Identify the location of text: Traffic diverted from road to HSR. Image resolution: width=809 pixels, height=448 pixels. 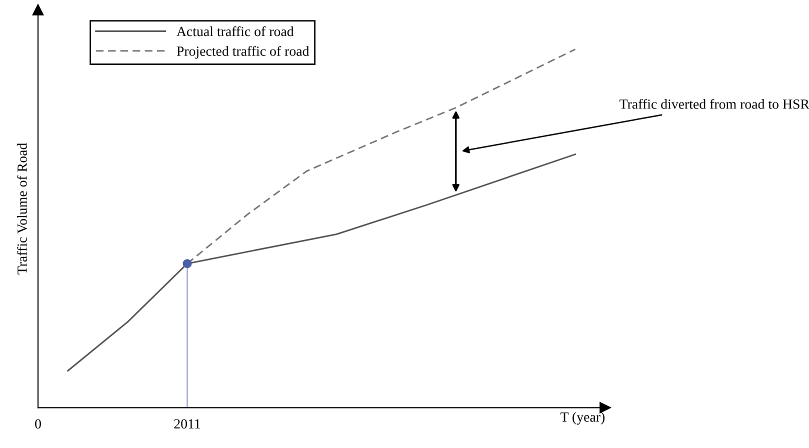
(714, 103).